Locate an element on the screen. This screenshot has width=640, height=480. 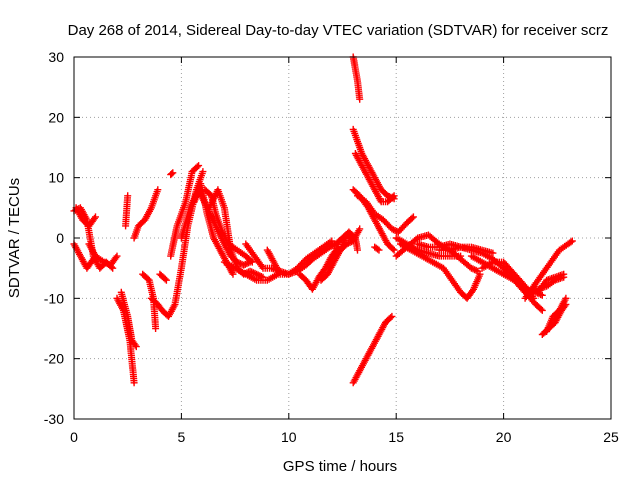
y-tick-label: 20 is located at coordinates (56, 117).